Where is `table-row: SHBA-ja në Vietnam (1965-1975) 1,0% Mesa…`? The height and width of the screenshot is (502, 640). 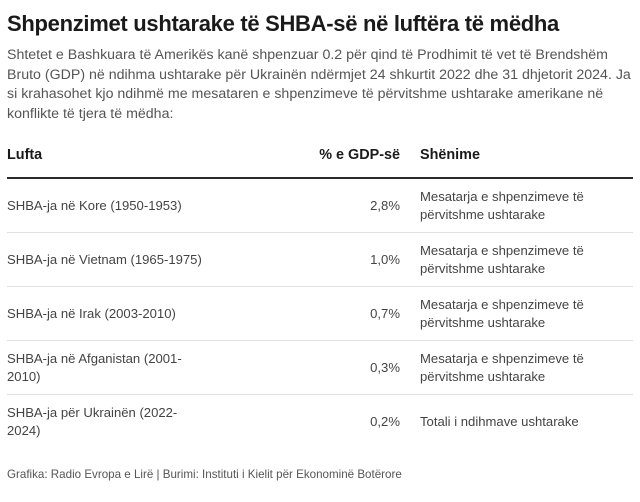 table-row: SHBA-ja në Vietnam (1965-1975) 1,0% Mesa… is located at coordinates (320, 259).